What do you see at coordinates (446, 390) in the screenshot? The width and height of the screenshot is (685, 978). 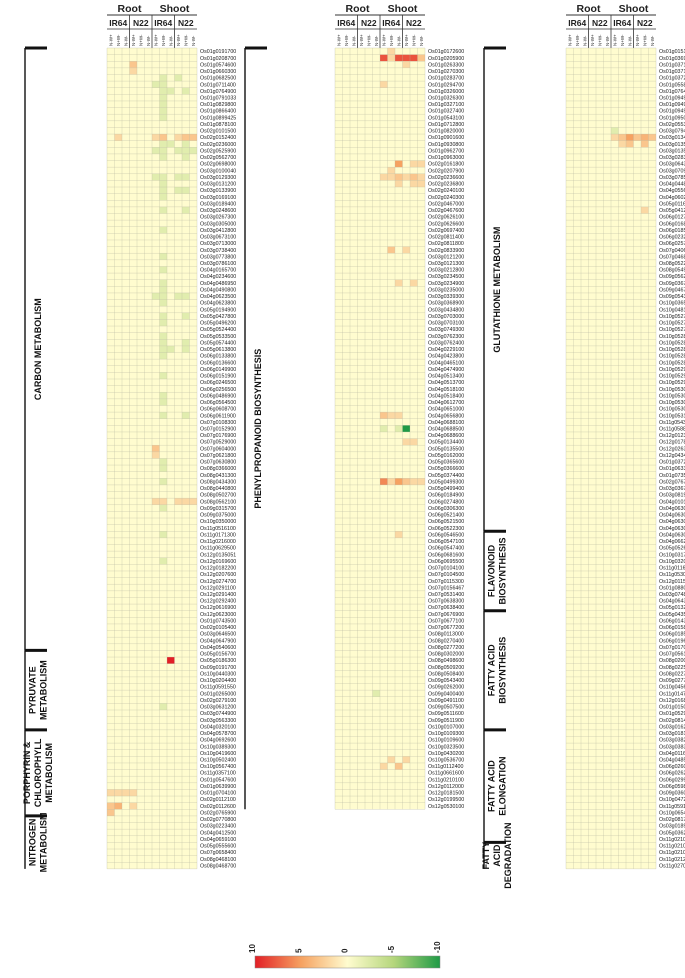 I see `gene-id-label: Os04g0518100` at bounding box center [446, 390].